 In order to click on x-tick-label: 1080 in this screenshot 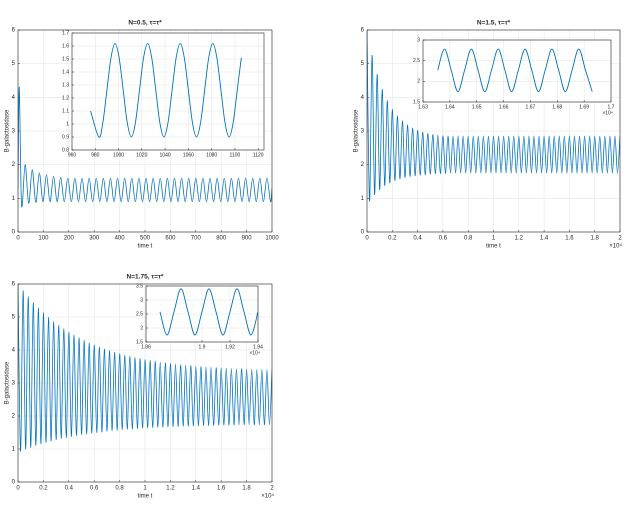, I will do `click(211, 155)`.